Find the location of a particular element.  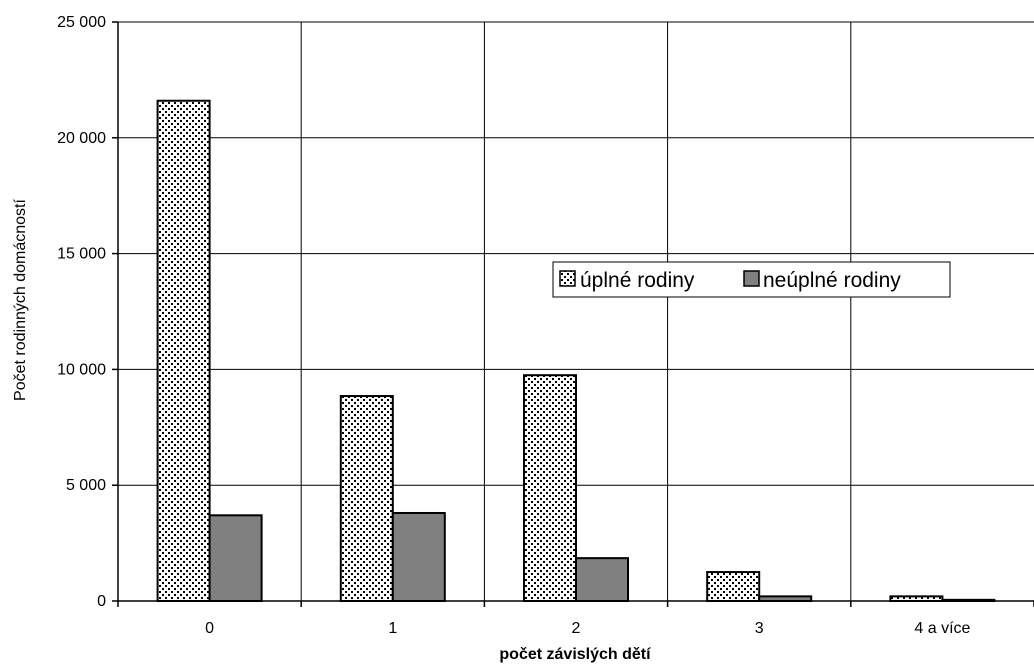

y-tick-label-4: 20 000 is located at coordinates (81, 138).